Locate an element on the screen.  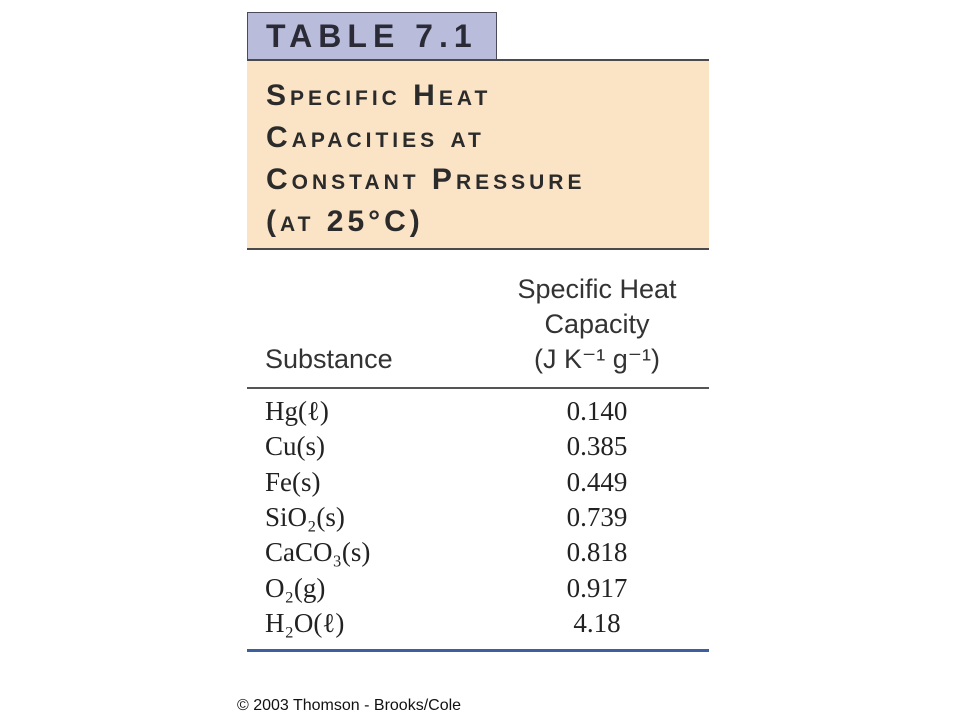
substance-cell: Hg(ℓ) is located at coordinates (297, 411).